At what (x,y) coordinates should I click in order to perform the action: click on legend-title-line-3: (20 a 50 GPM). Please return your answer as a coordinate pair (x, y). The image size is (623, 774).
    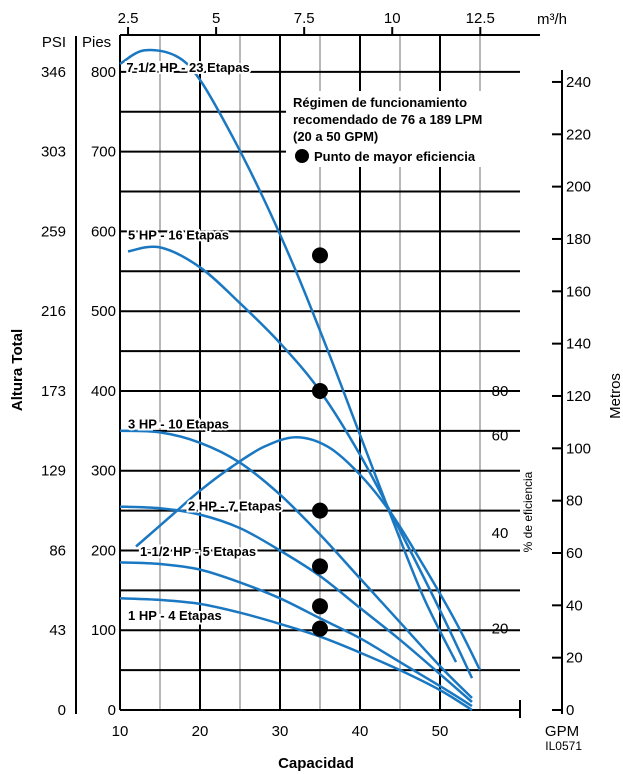
    Looking at the image, I should click on (335, 136).